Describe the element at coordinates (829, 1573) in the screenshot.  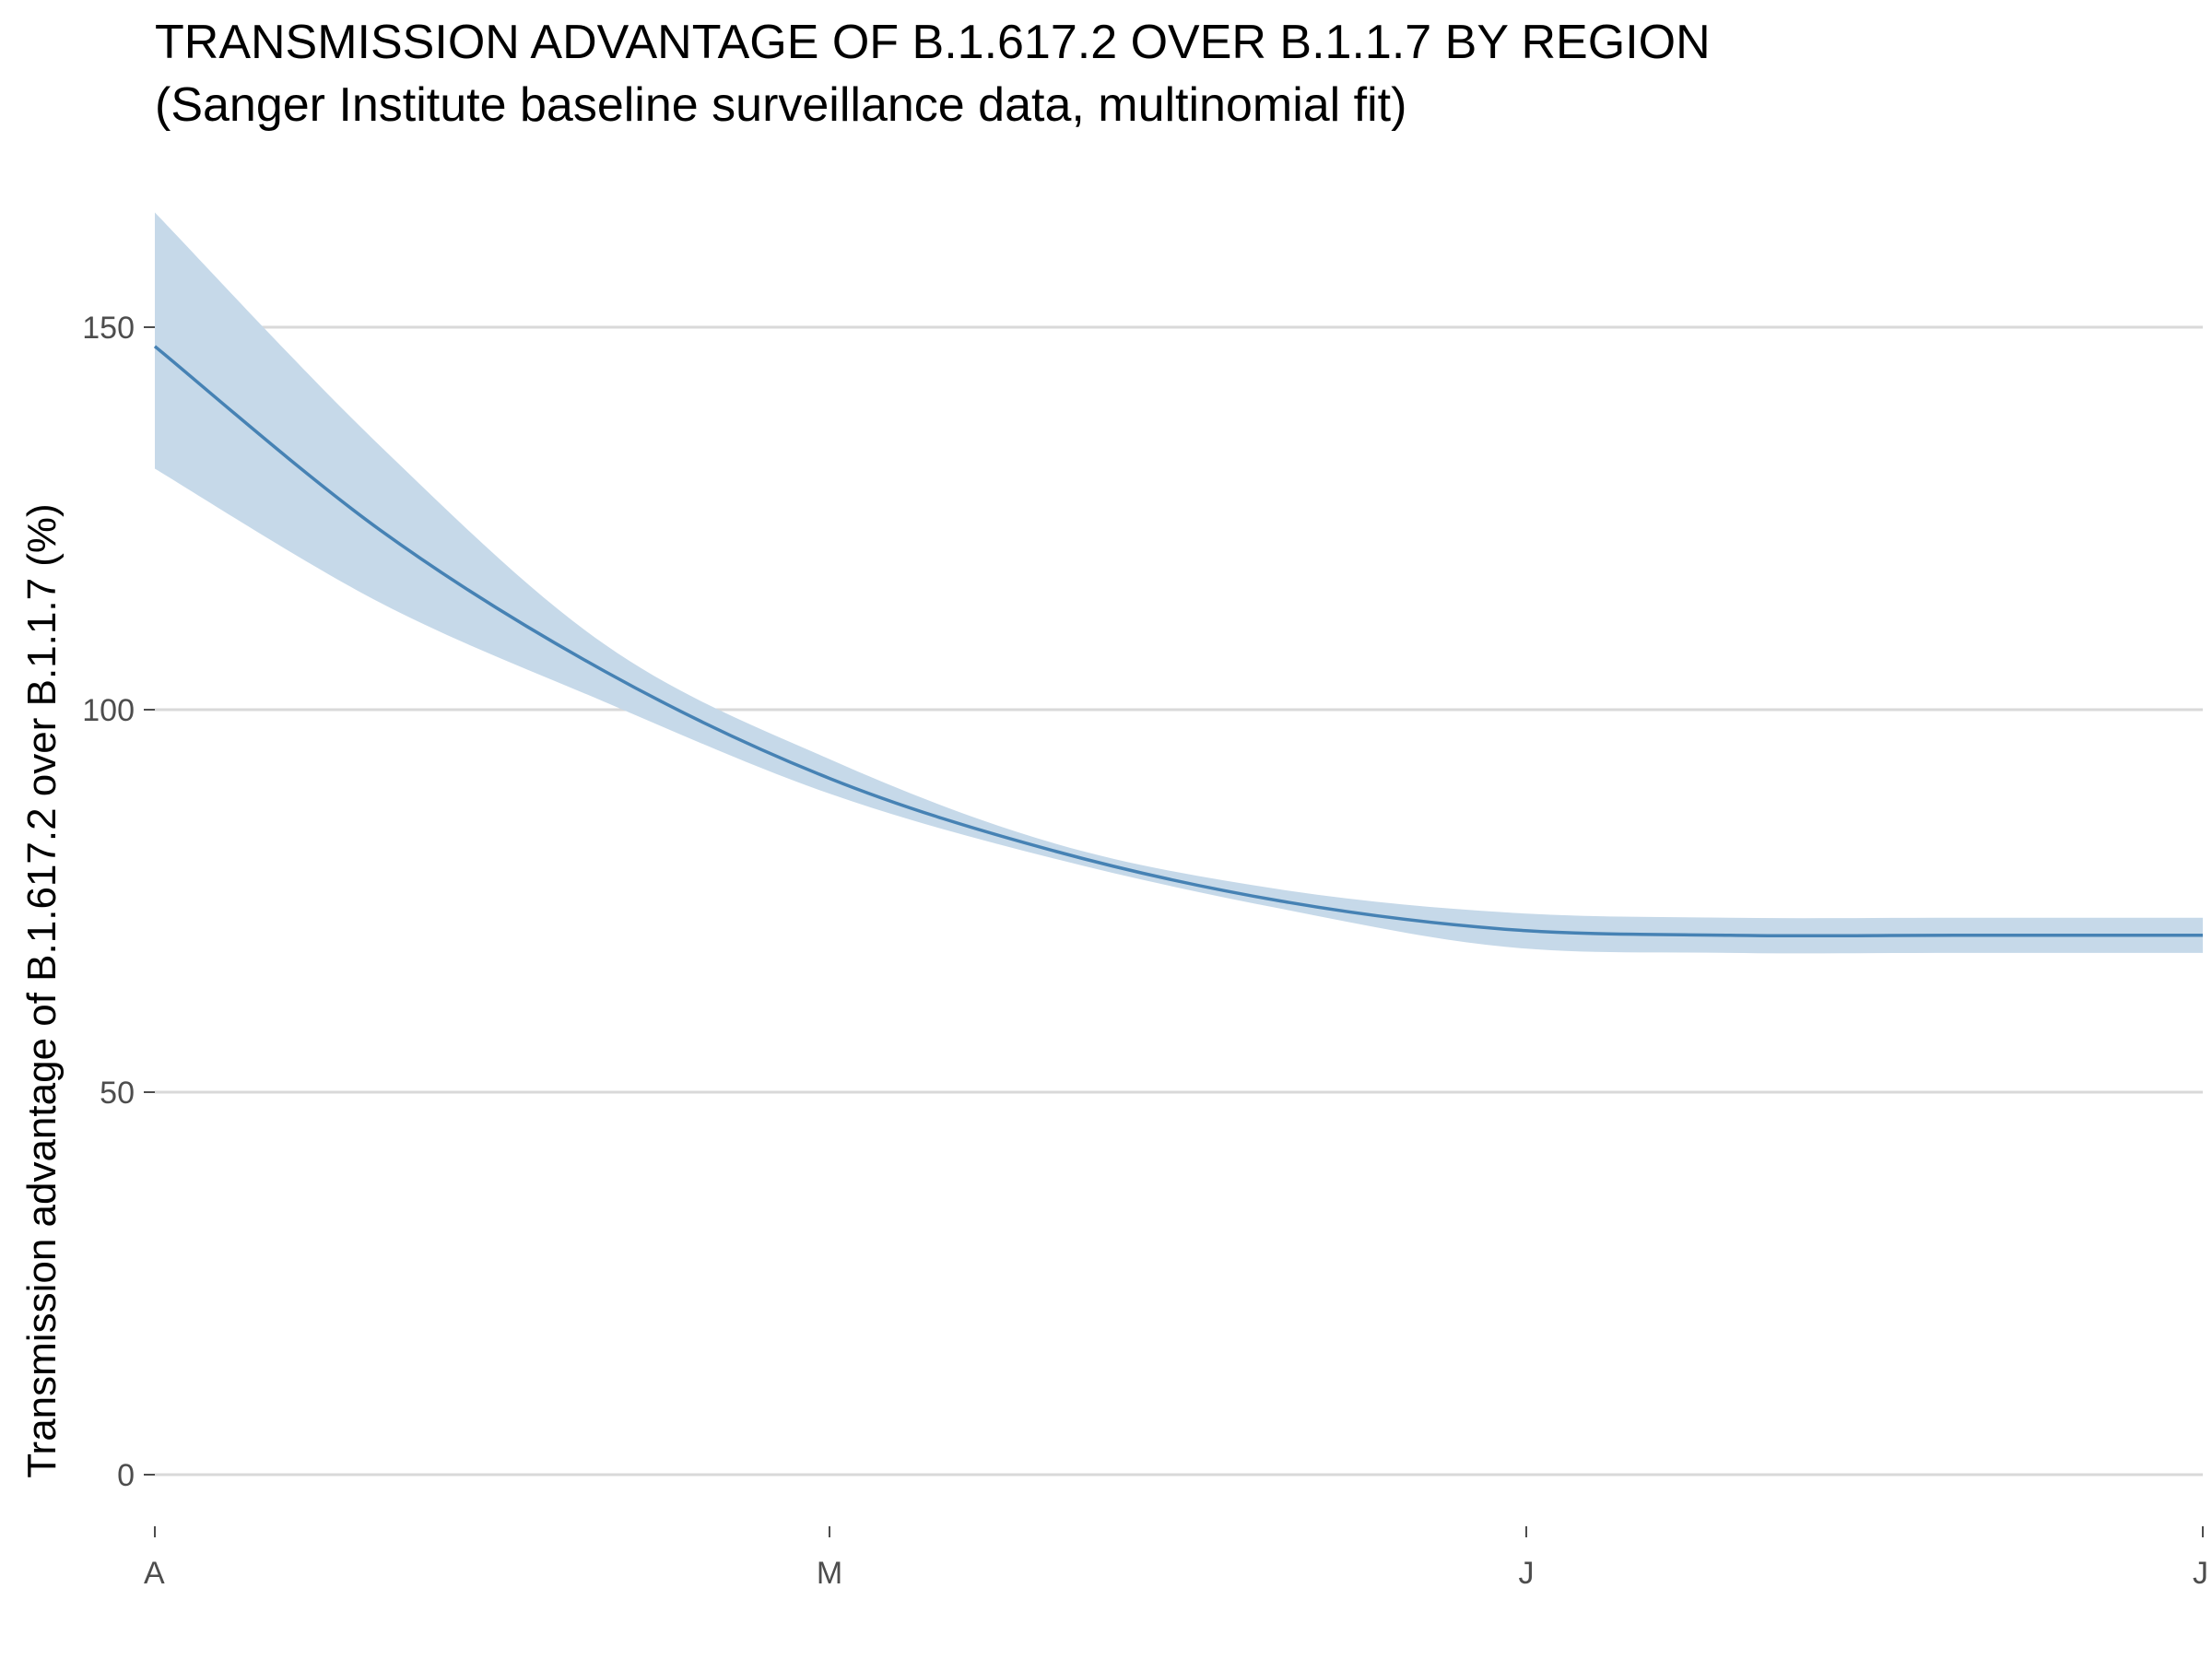
I see `x-tick-label: M` at that location.